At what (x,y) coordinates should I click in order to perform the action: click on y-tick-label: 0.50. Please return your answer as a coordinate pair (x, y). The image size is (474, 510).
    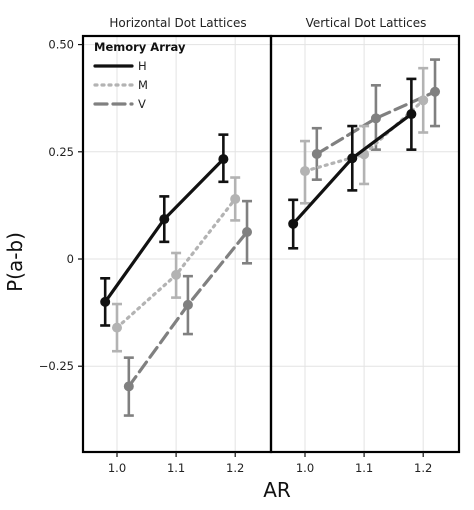
    Looking at the image, I should click on (61, 45).